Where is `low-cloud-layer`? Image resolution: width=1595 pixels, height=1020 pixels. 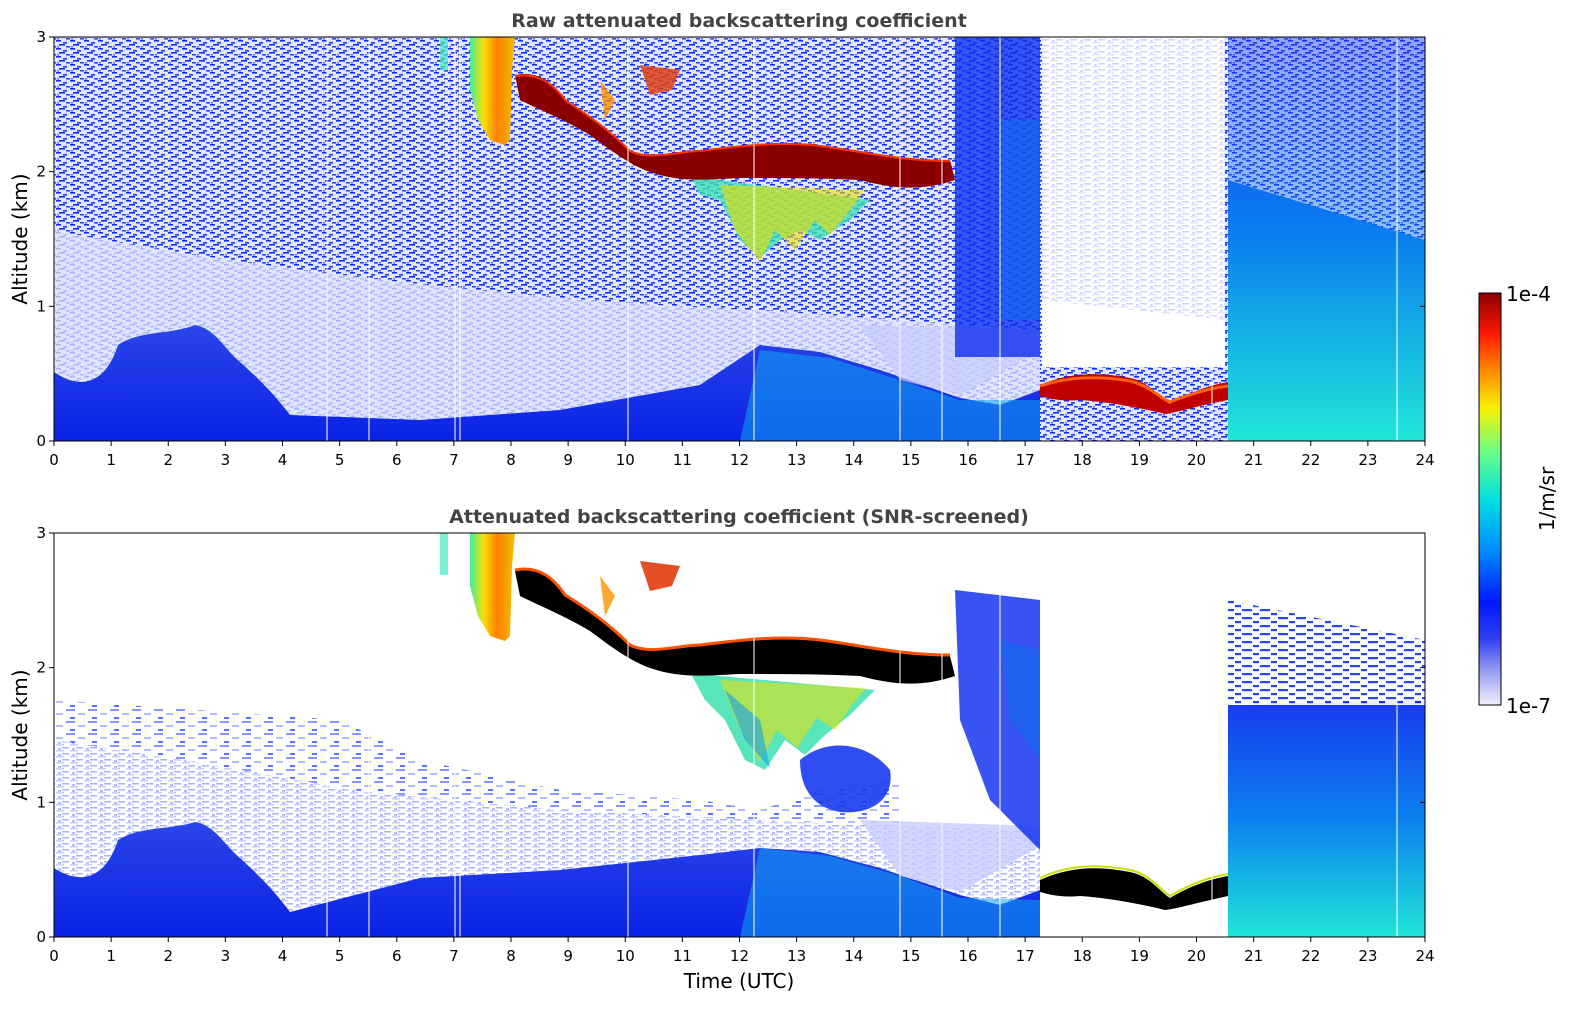
low-cloud-layer is located at coordinates (1134, 394).